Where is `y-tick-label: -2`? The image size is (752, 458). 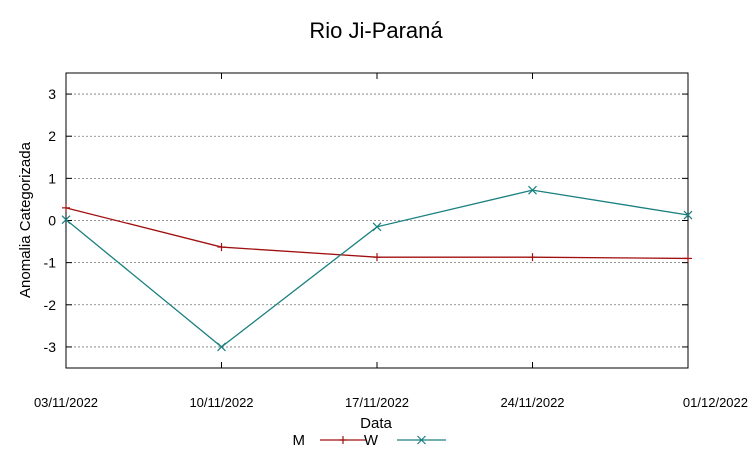 y-tick-label: -2 is located at coordinates (50, 305).